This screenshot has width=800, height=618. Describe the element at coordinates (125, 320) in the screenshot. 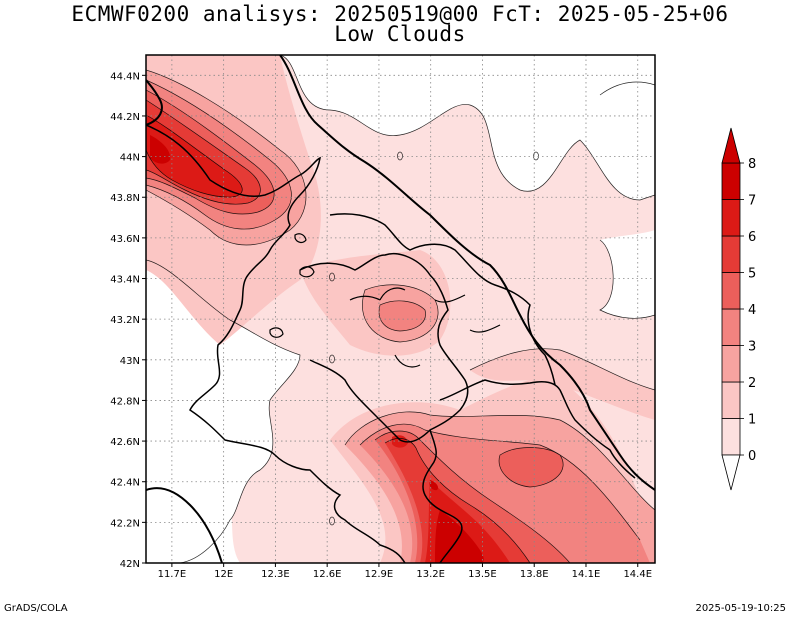

I see `lat-tick-label: 43.2N` at that location.